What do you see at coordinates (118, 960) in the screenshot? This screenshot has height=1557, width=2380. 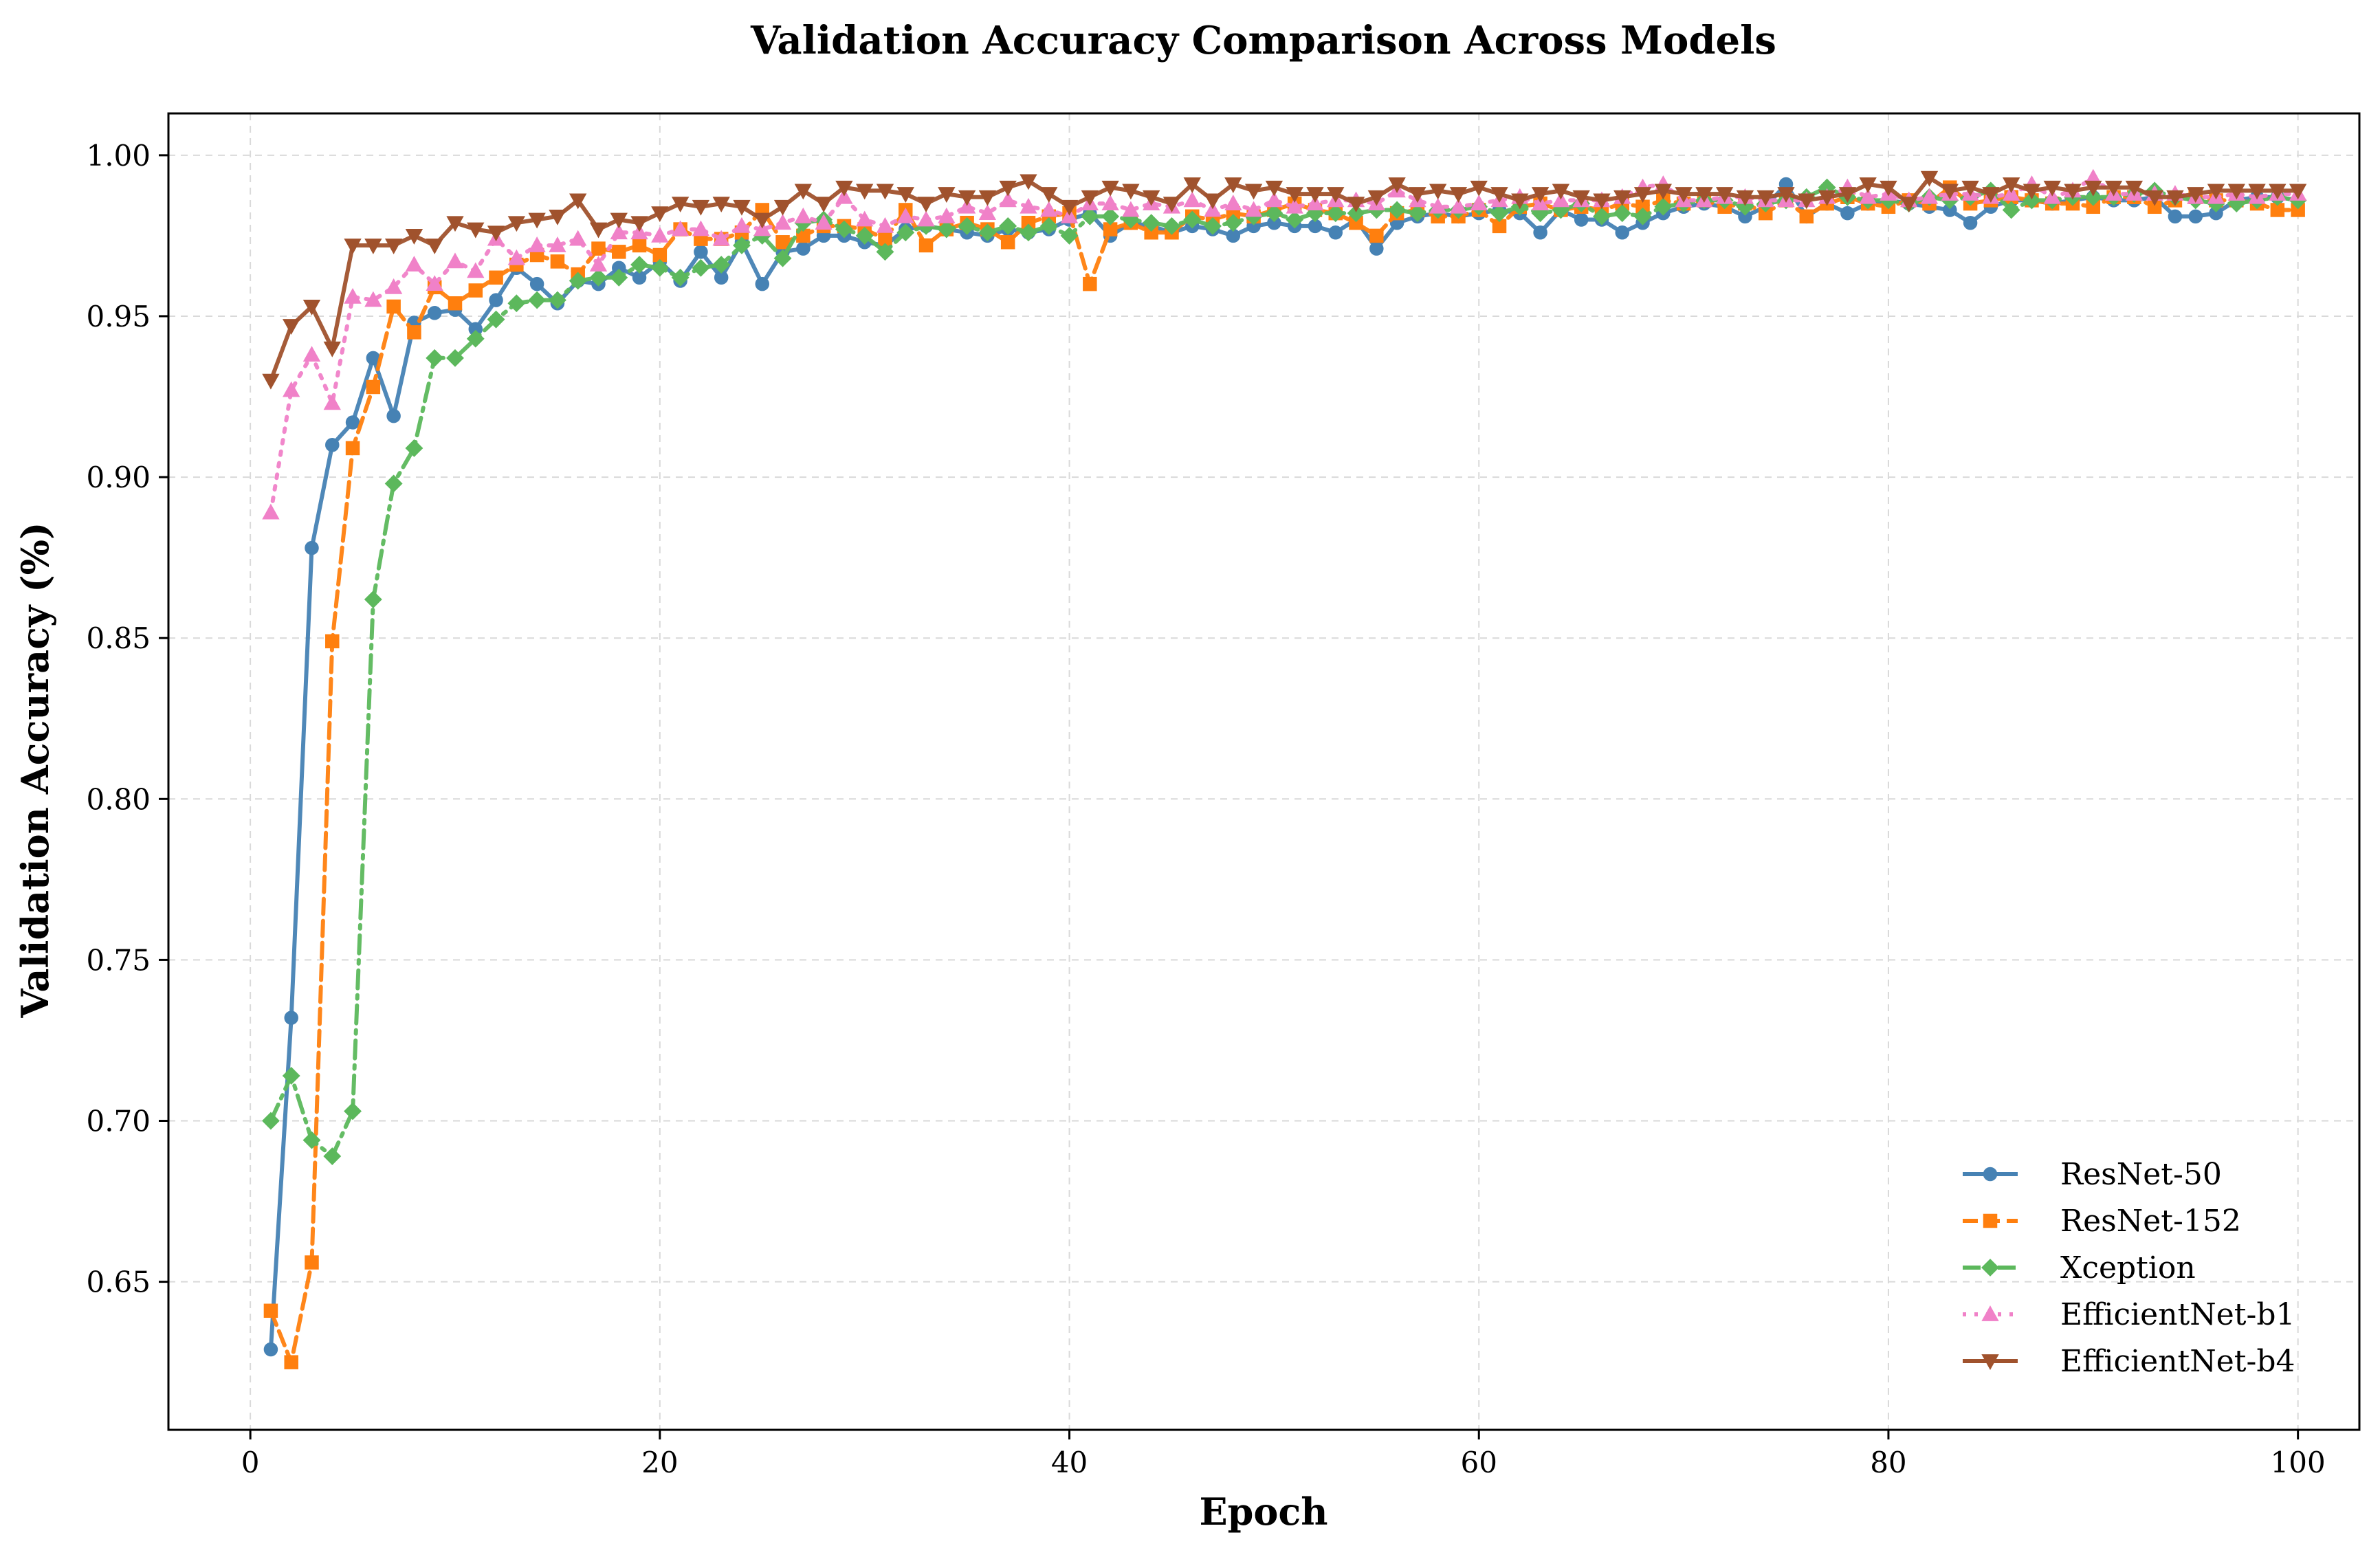 I see `y-tick-label: 0.75` at bounding box center [118, 960].